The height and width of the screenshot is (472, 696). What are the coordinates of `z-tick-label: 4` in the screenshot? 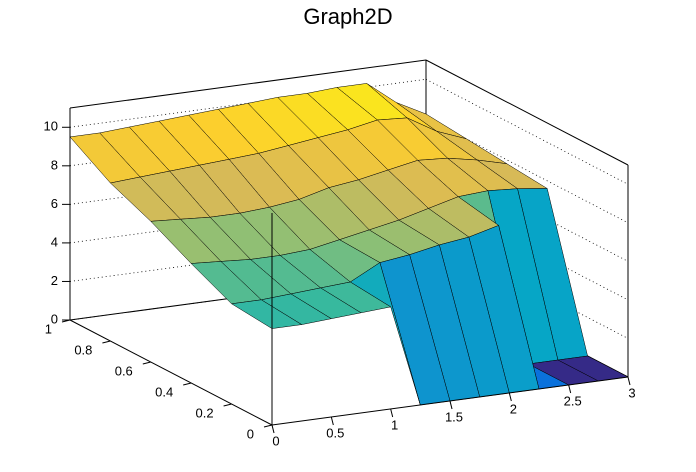 It's located at (54, 241).